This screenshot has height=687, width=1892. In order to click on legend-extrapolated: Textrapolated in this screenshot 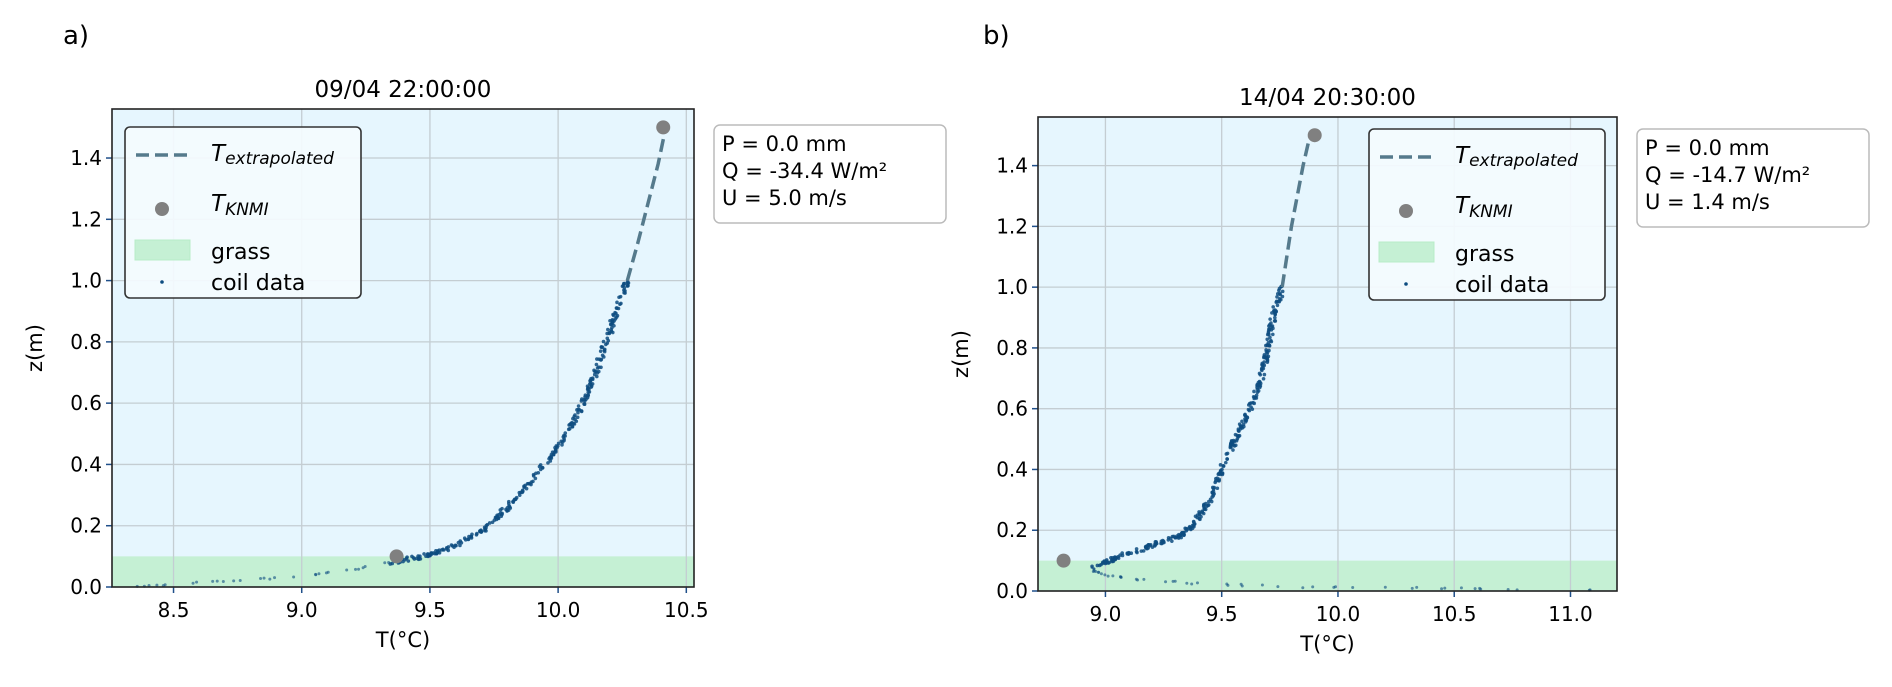, I will do `click(1516, 157)`.